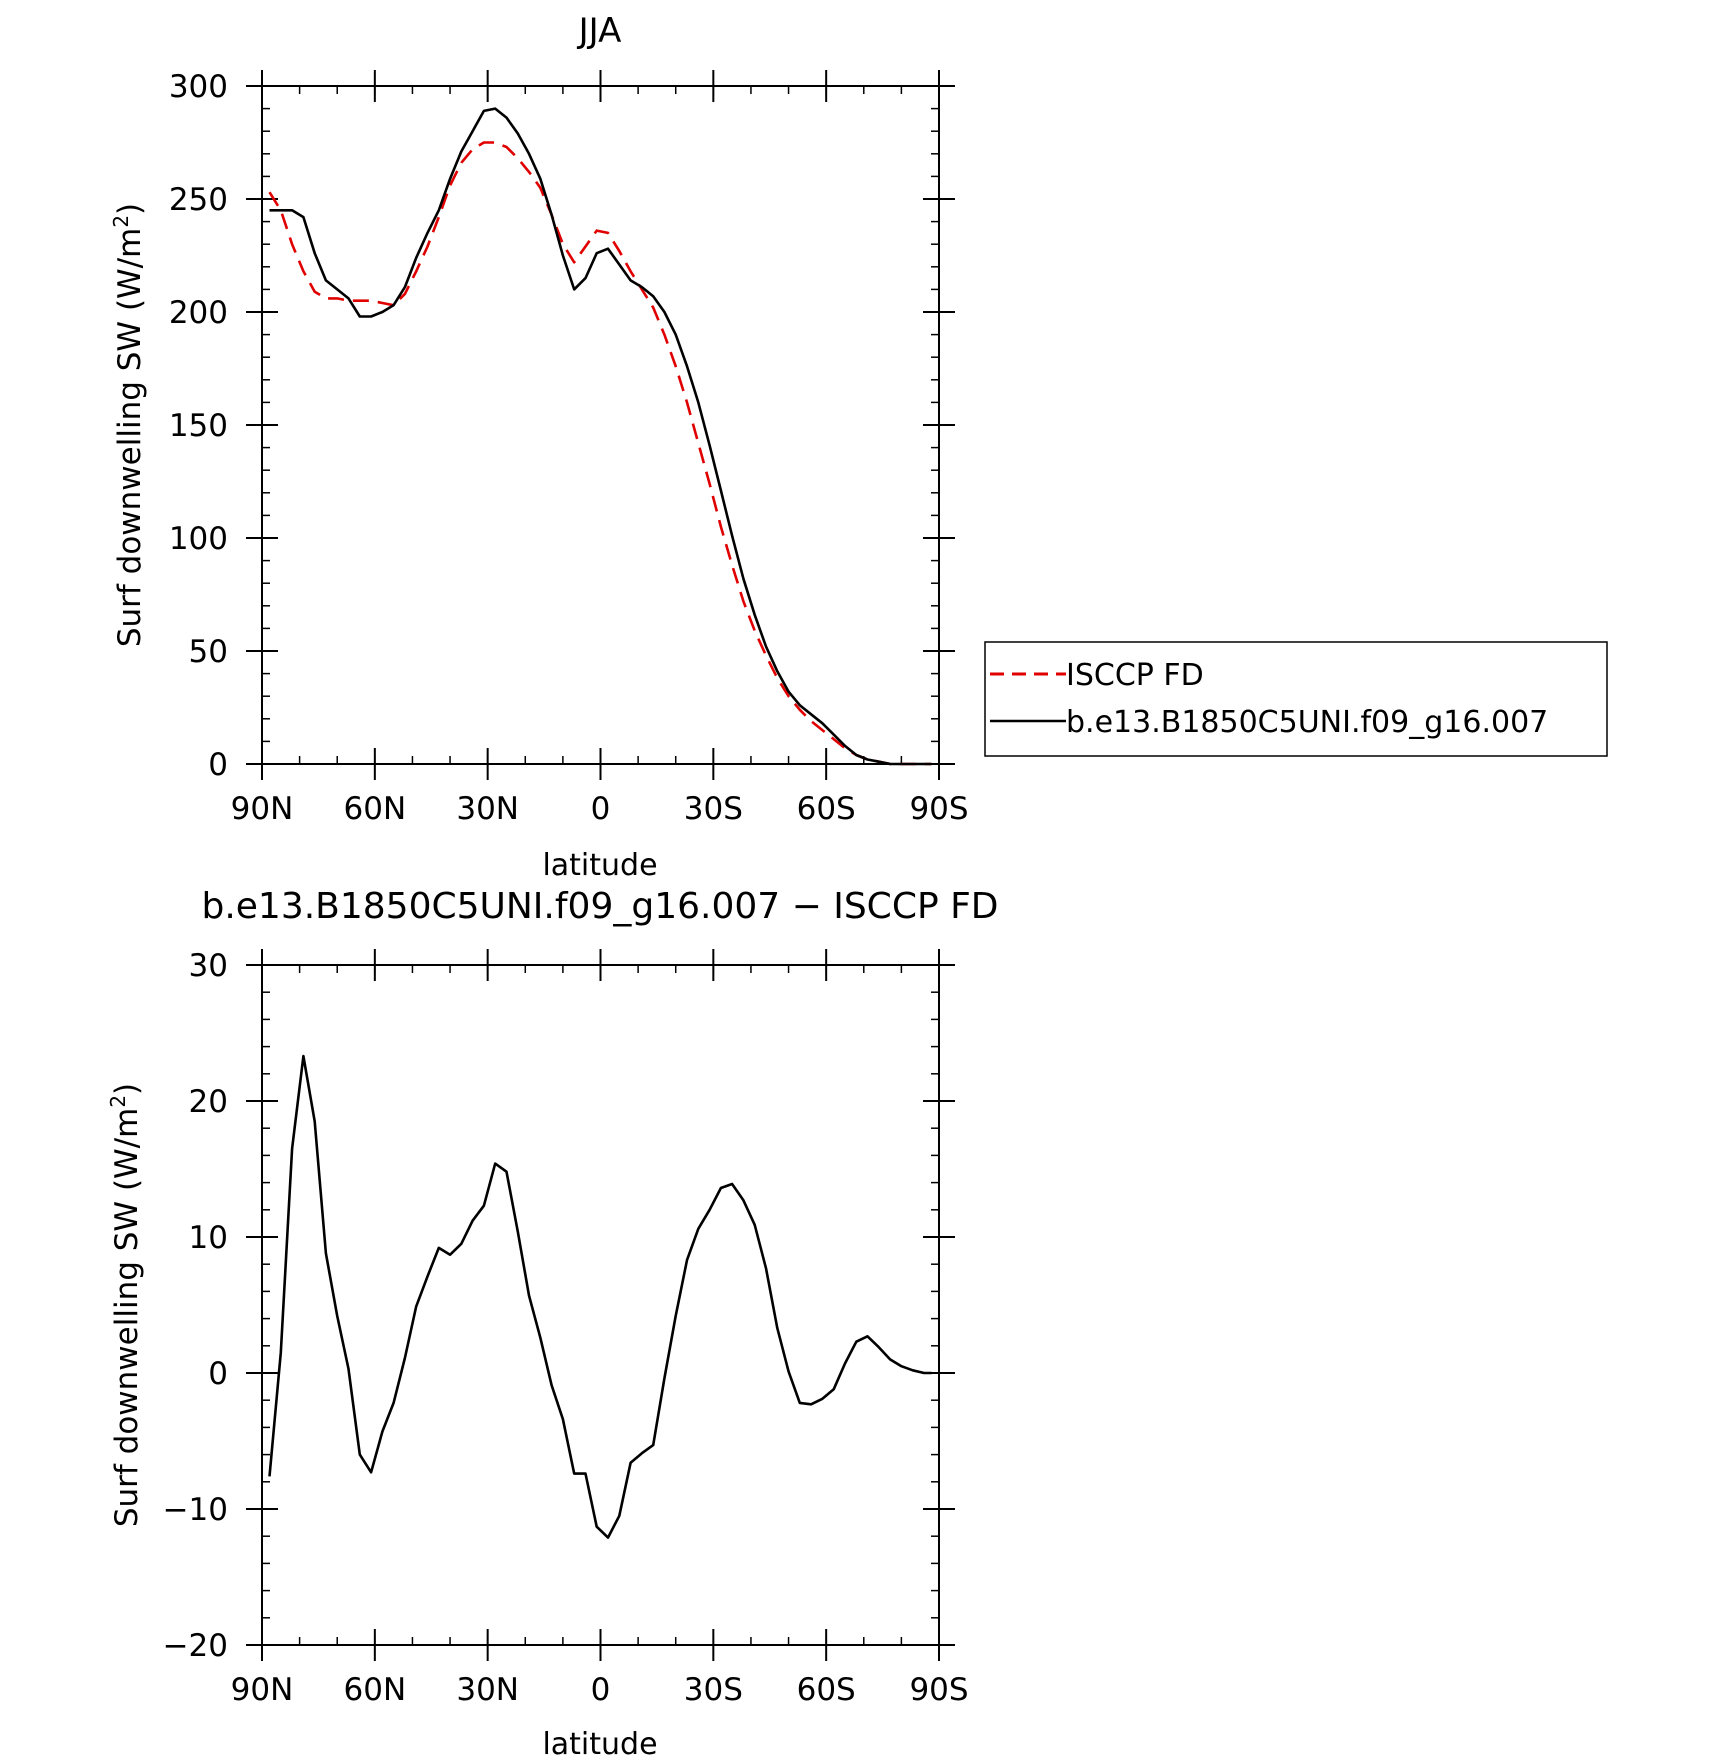 This screenshot has height=1756, width=1710. Describe the element at coordinates (1307, 722) in the screenshot. I see `legend-label-model: b.e13.B1850C5UNI.f09_g16.007` at that location.